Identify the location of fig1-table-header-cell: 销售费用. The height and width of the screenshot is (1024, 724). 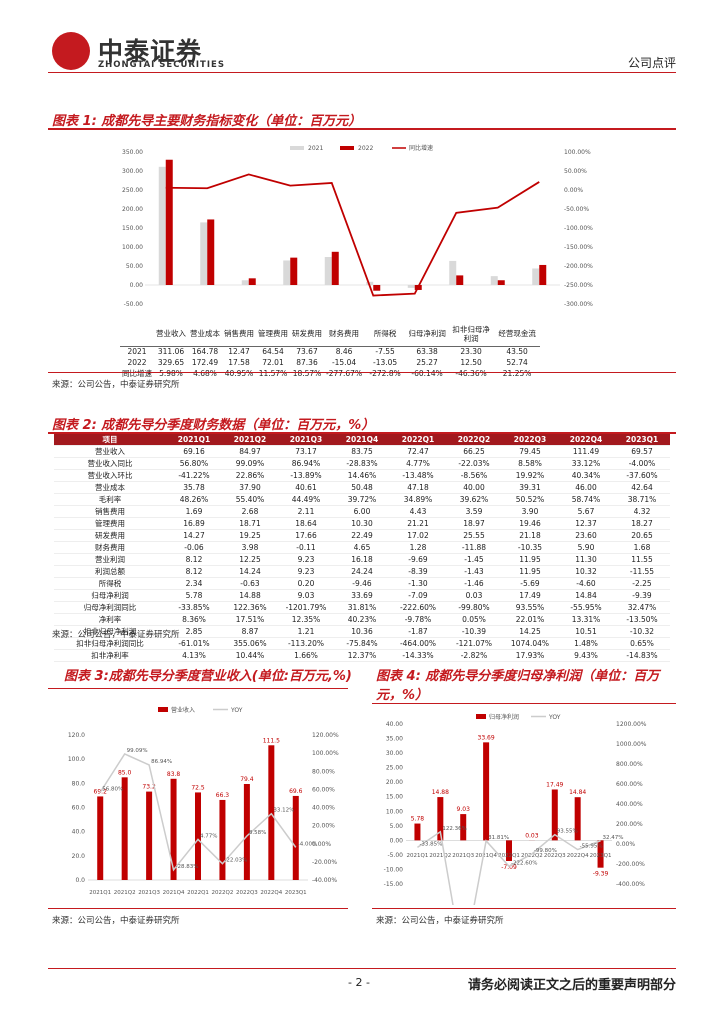
(239, 334).